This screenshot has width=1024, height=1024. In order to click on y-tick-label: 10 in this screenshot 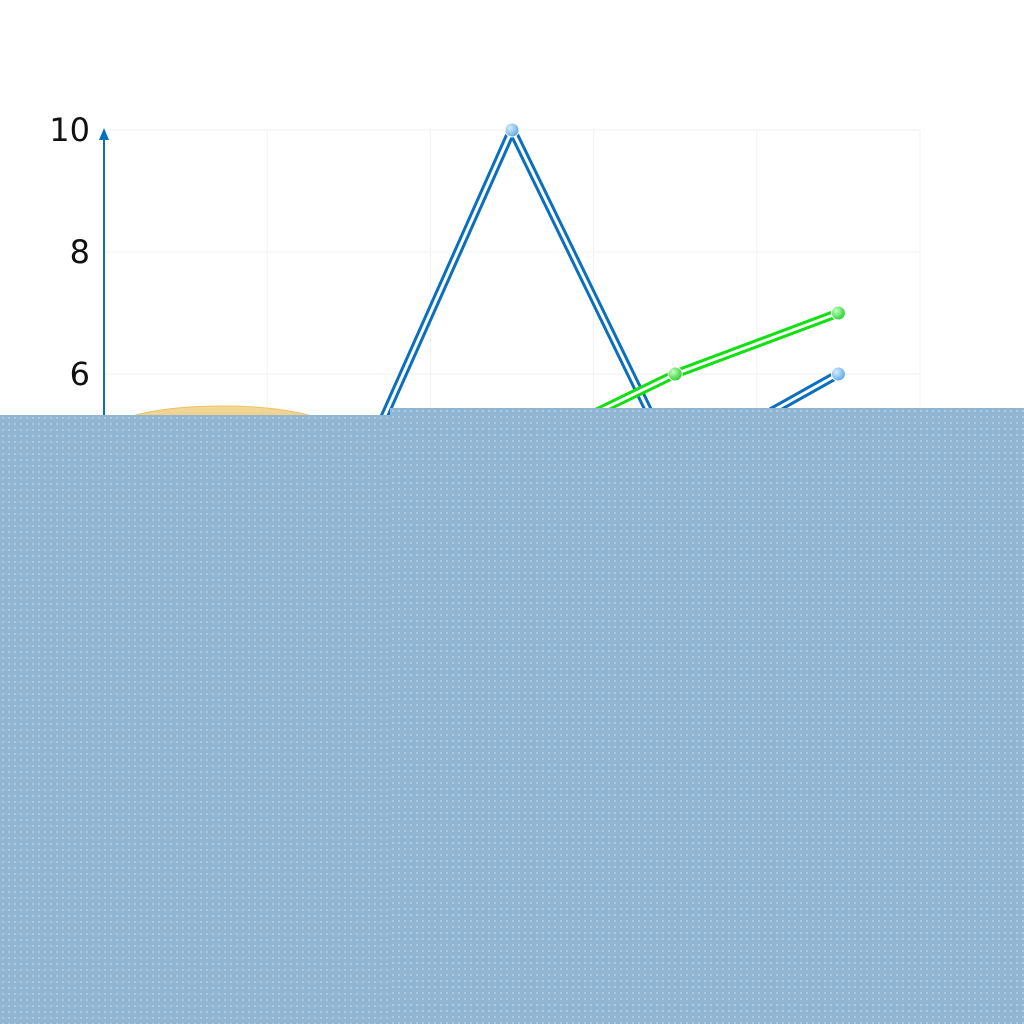, I will do `click(69, 130)`.